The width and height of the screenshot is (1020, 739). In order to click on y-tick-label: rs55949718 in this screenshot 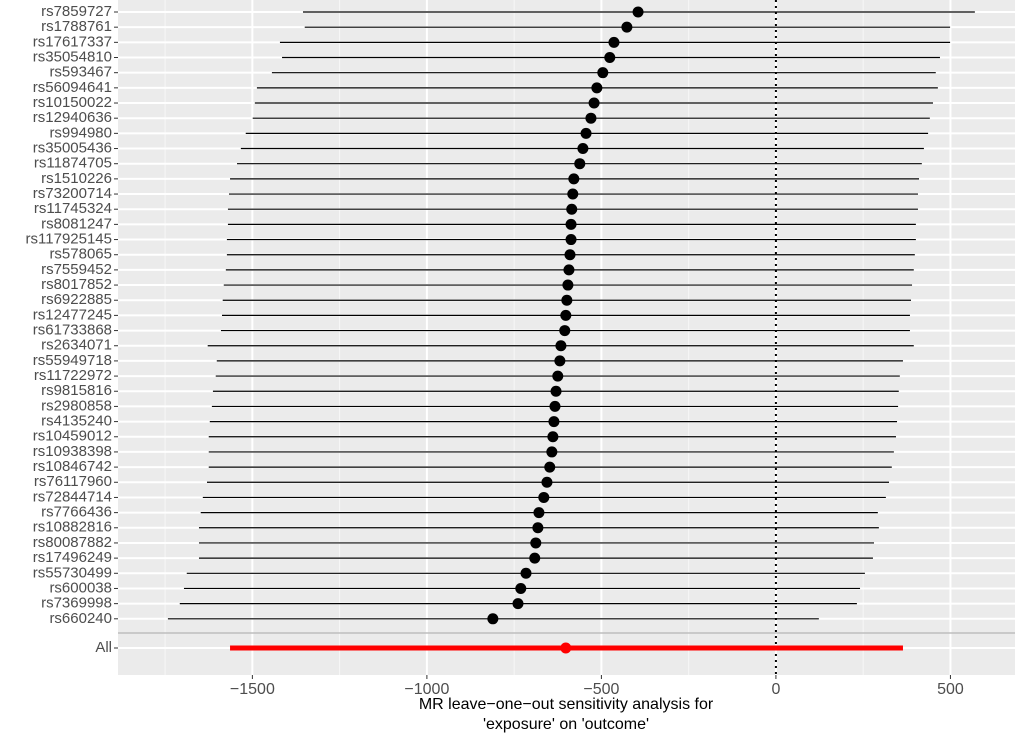, I will do `click(72, 360)`.